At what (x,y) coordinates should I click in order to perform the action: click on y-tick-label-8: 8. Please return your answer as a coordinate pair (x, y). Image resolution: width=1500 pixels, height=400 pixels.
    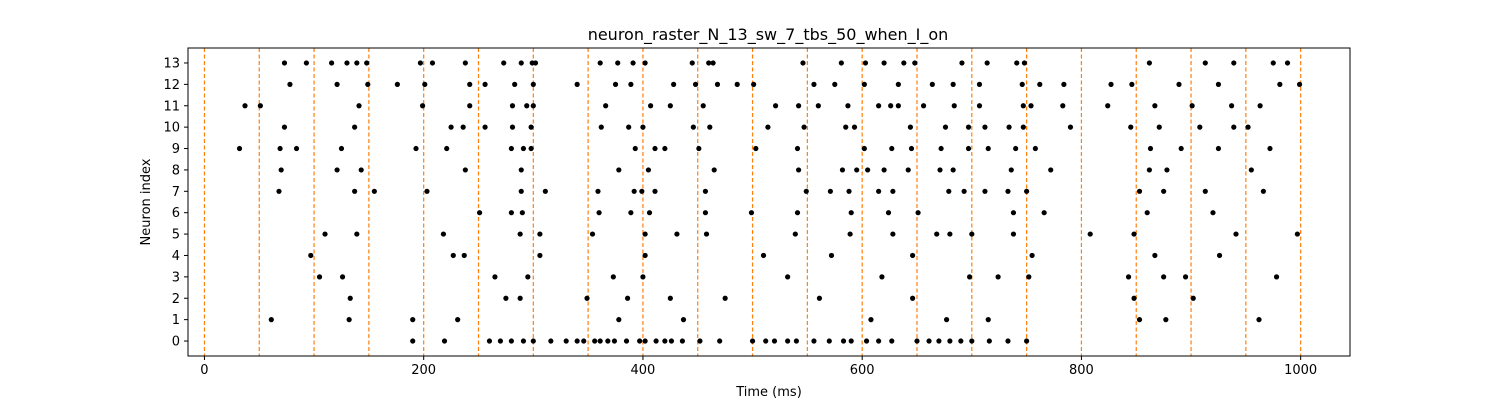
    Looking at the image, I should click on (176, 170).